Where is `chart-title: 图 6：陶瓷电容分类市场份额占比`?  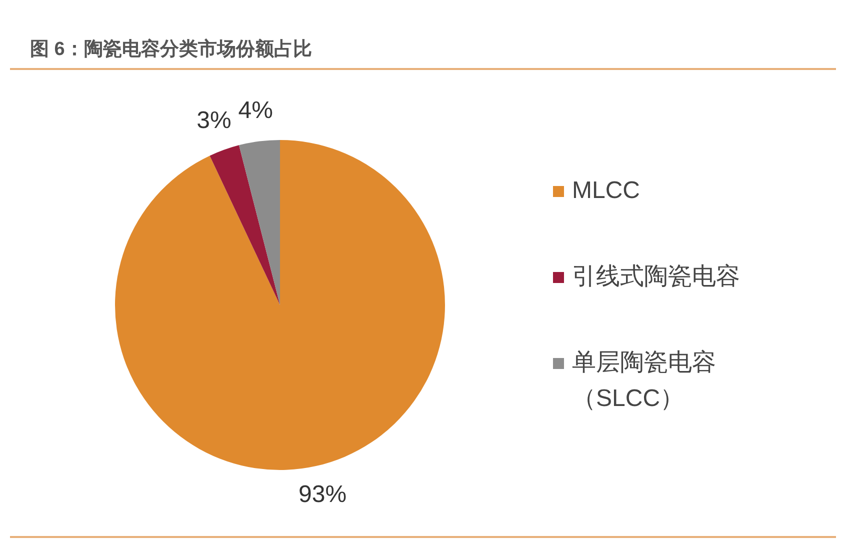 chart-title: 图 6：陶瓷电容分类市场份额占比 is located at coordinates (171, 50).